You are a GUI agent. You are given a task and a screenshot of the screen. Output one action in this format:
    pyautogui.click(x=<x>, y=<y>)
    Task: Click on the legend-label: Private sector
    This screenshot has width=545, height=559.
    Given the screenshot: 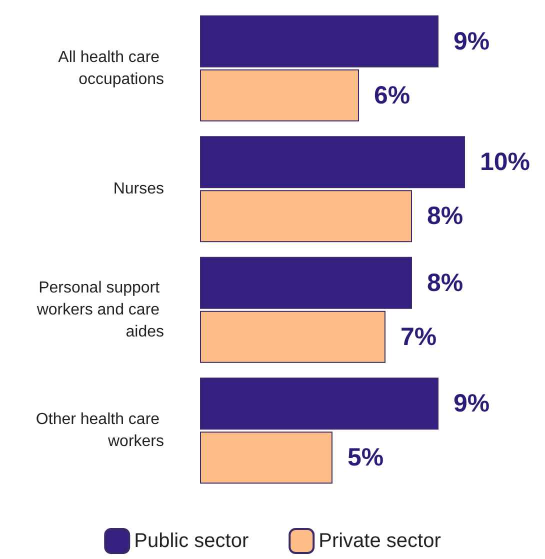 What is the action you would take?
    pyautogui.click(x=380, y=541)
    